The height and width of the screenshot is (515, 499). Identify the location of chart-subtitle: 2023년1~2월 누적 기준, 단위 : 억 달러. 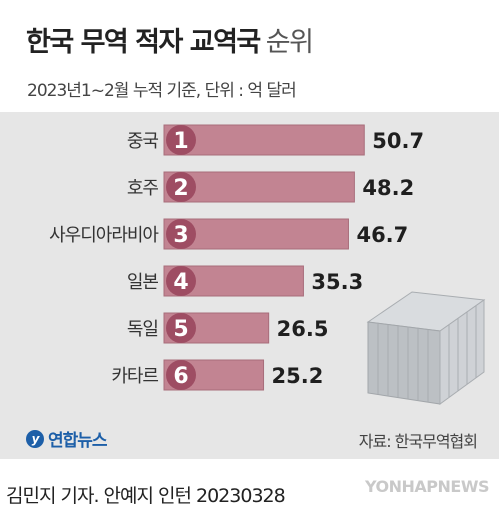
(162, 91).